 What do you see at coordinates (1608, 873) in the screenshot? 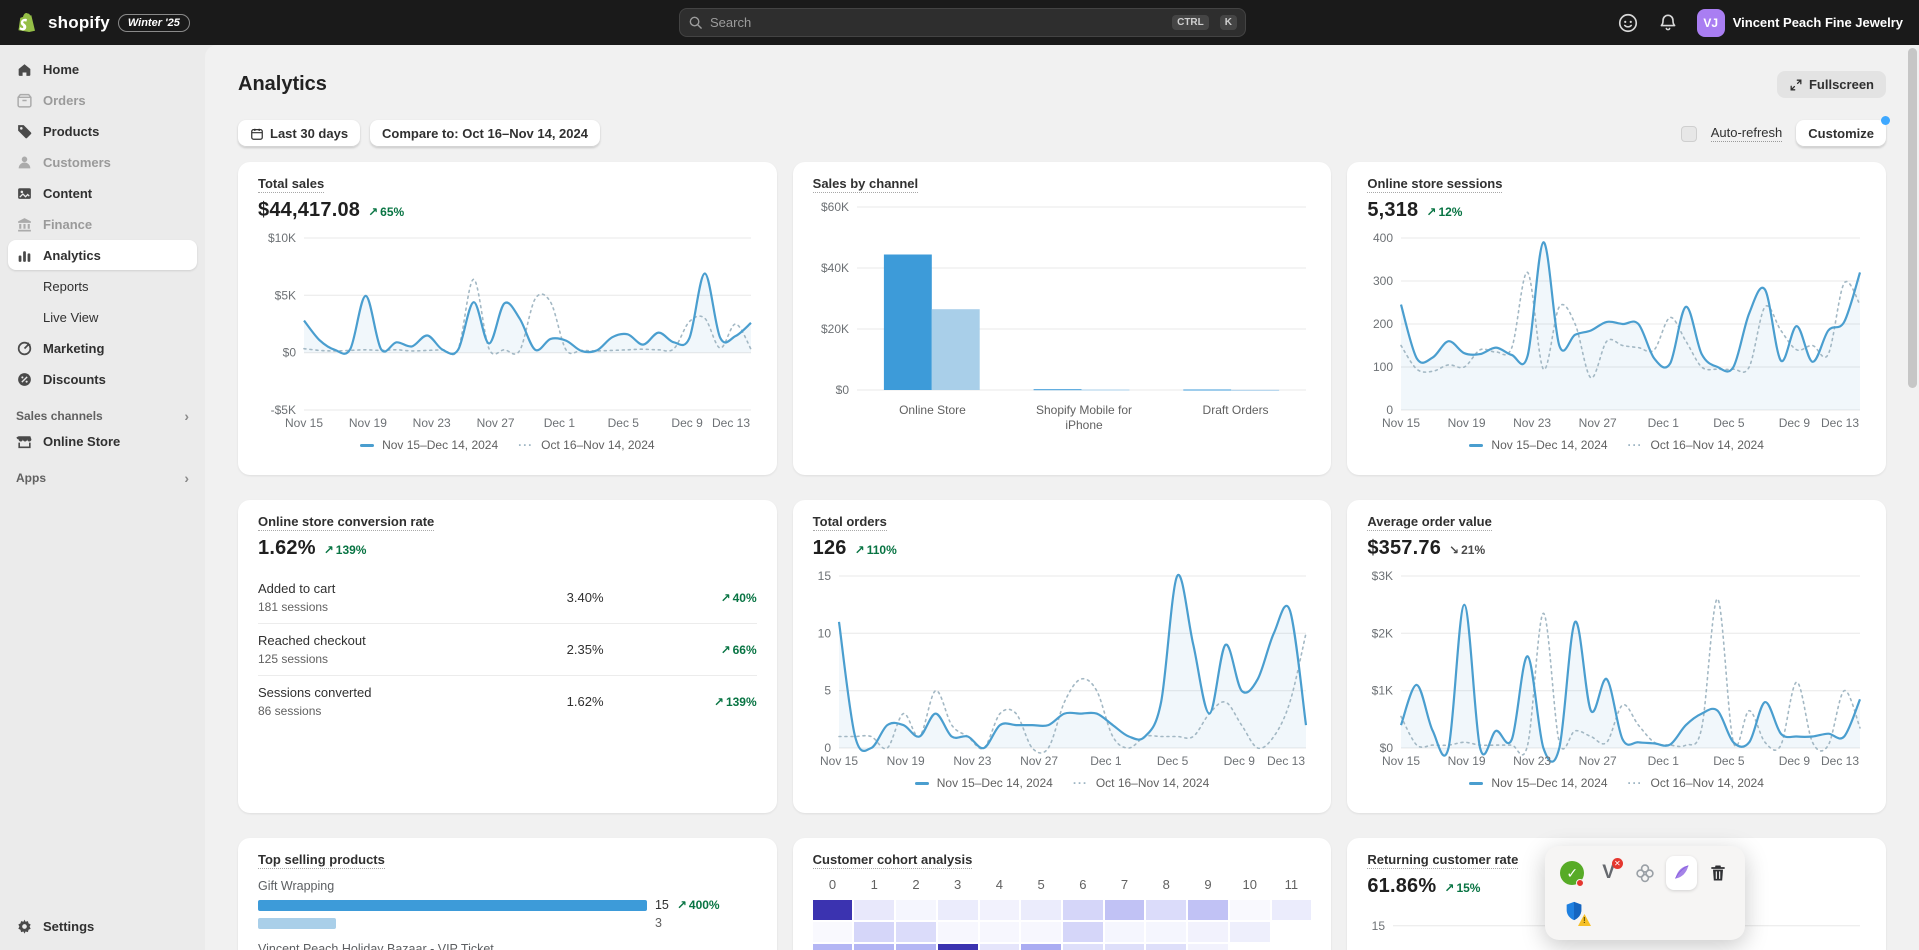
I see `extension-v-blocked-icon: V ✕` at bounding box center [1608, 873].